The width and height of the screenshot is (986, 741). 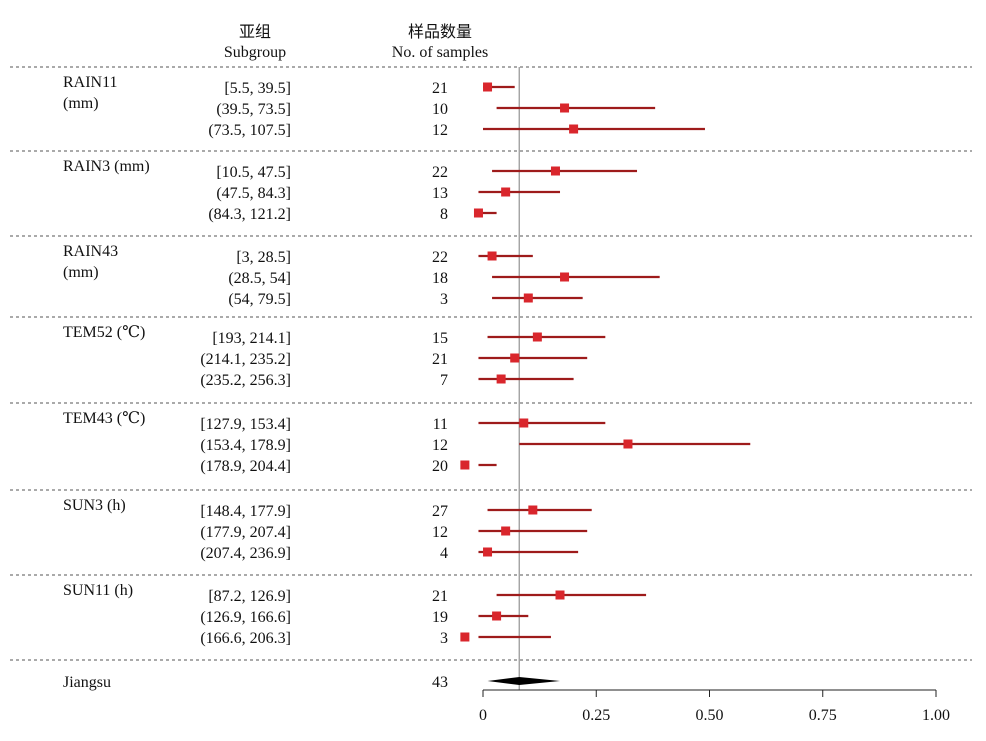 I want to click on group-label: SUN11 (h), so click(x=98, y=590).